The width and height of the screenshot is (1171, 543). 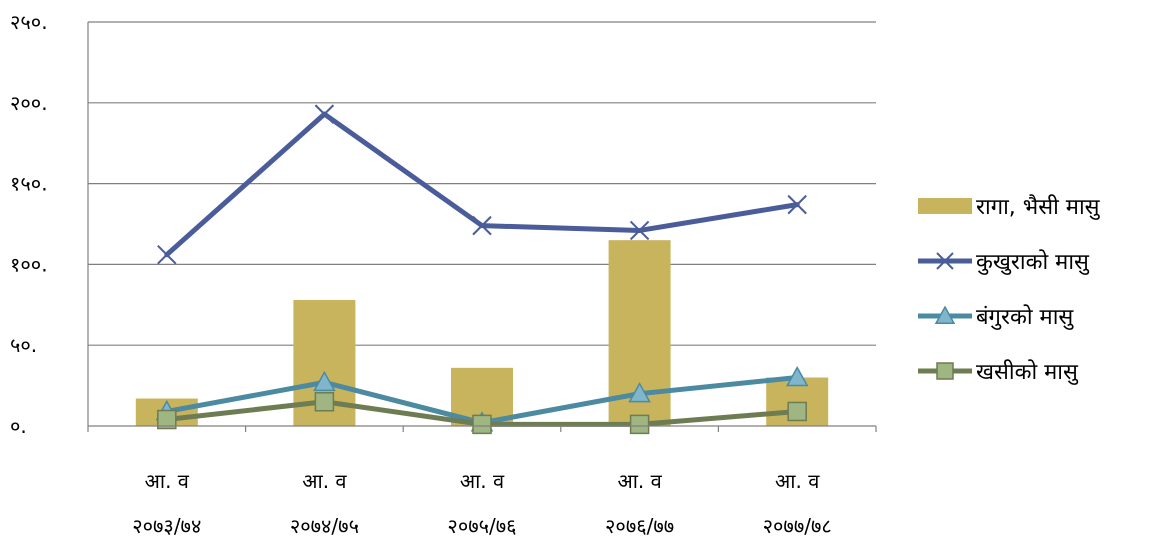 What do you see at coordinates (945, 206) in the screenshot?
I see `legend-swatch` at bounding box center [945, 206].